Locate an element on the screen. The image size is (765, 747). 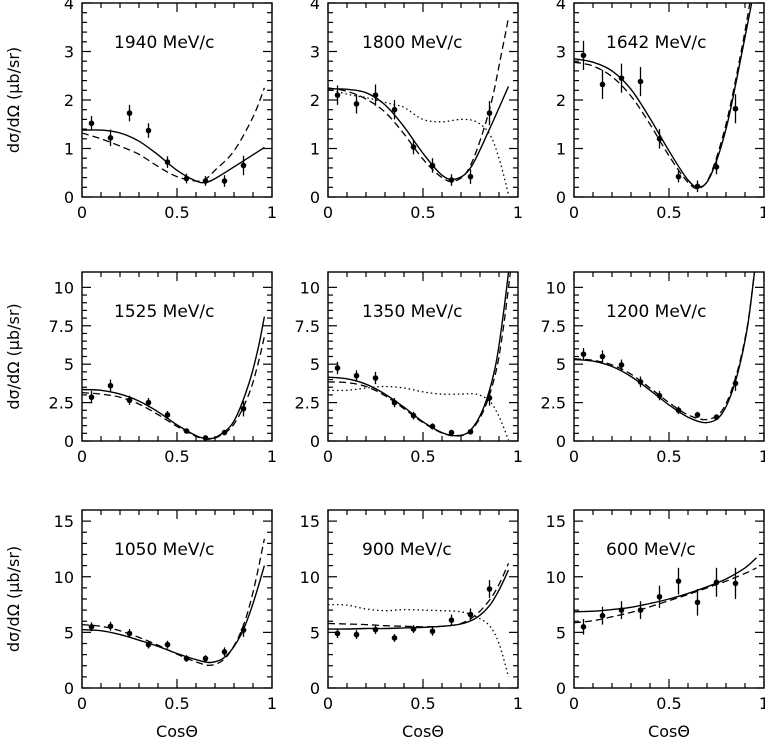
panel-momentum-label: 1200 MeV/c is located at coordinates (656, 312).